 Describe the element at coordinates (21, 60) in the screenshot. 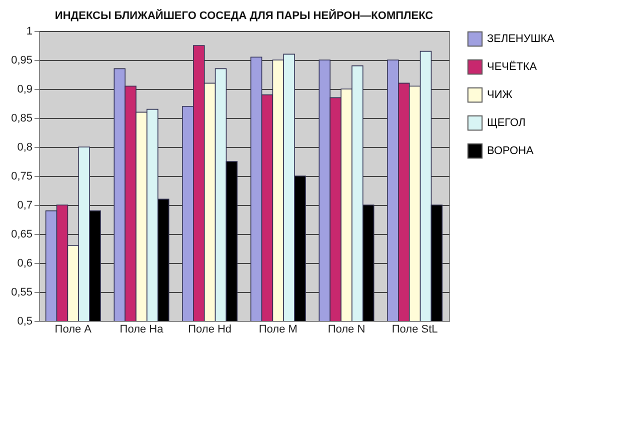

I see `y-tick-label: 0,95` at that location.